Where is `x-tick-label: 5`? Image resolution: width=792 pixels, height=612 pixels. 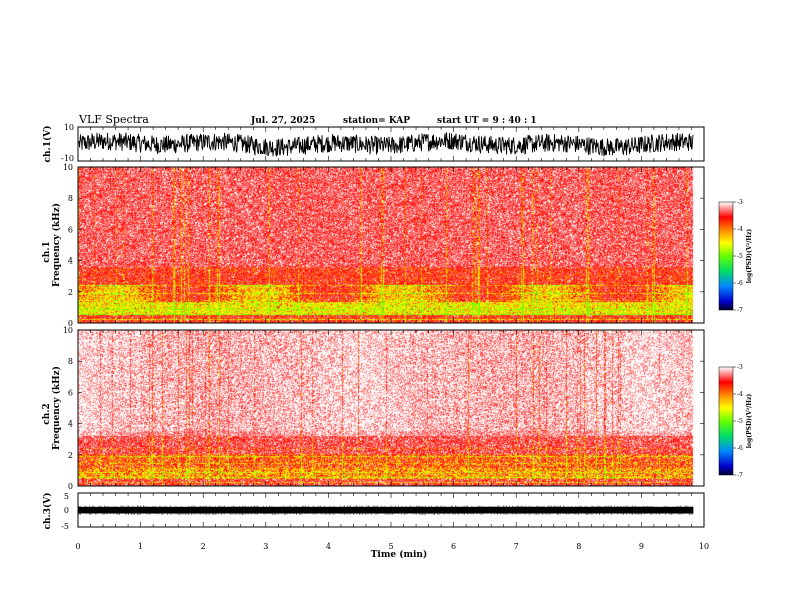 x-tick-label: 5 is located at coordinates (390, 546).